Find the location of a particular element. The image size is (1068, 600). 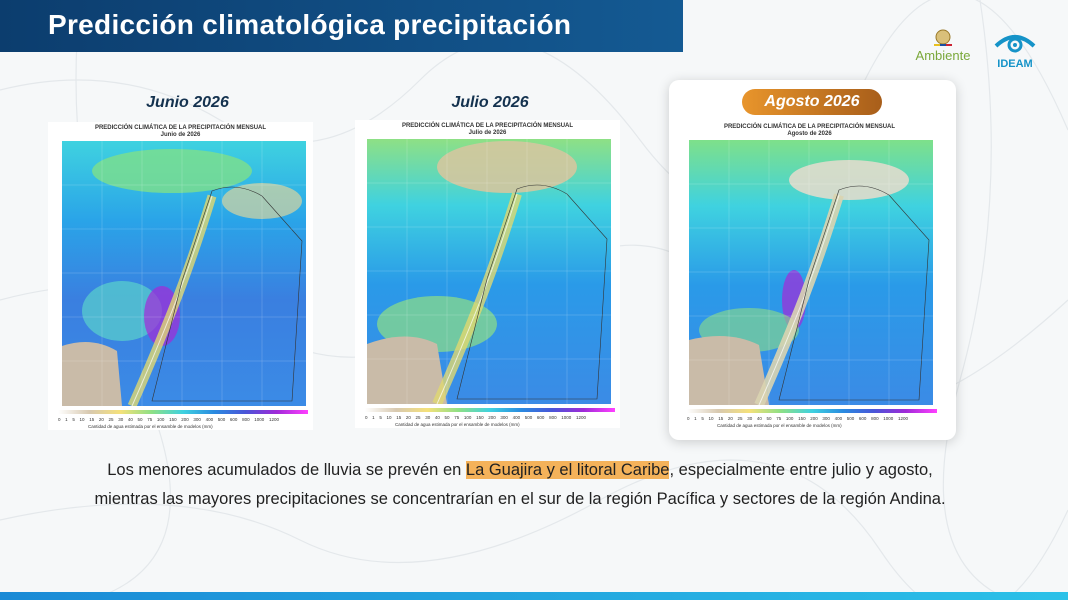

panel-label-august: Agosto 2026 is located at coordinates (812, 102).